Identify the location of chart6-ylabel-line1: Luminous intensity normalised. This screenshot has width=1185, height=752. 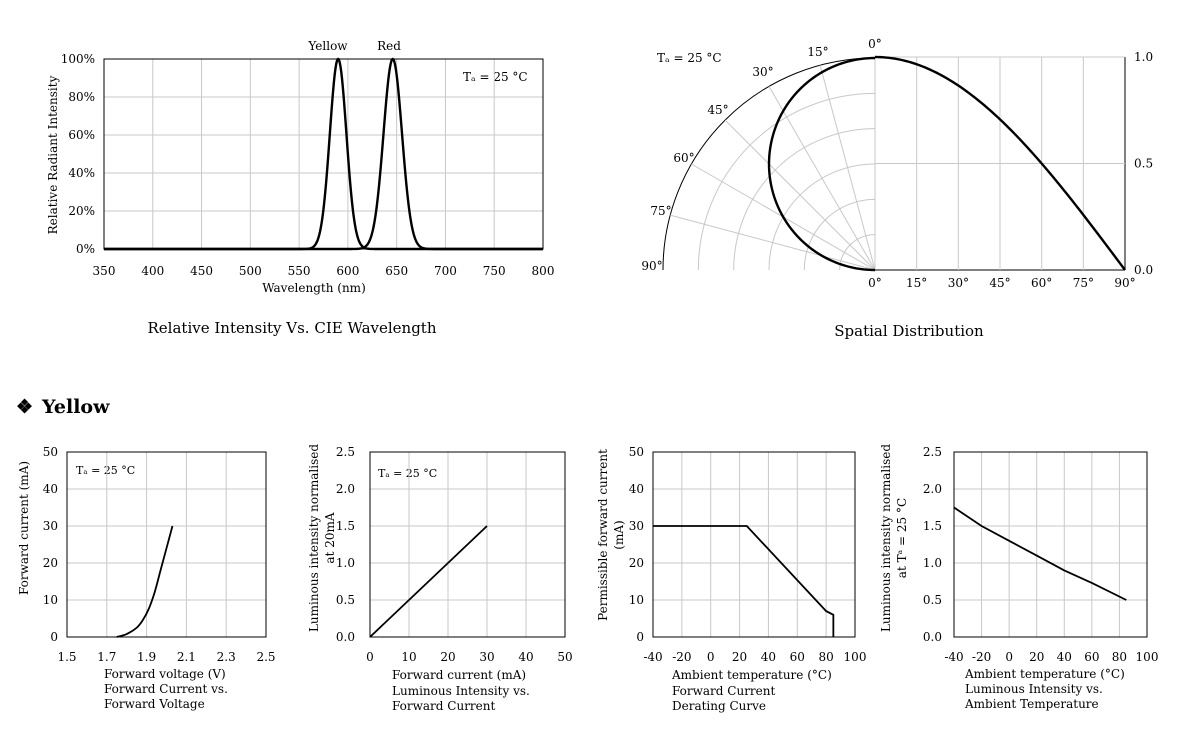
(886, 538).